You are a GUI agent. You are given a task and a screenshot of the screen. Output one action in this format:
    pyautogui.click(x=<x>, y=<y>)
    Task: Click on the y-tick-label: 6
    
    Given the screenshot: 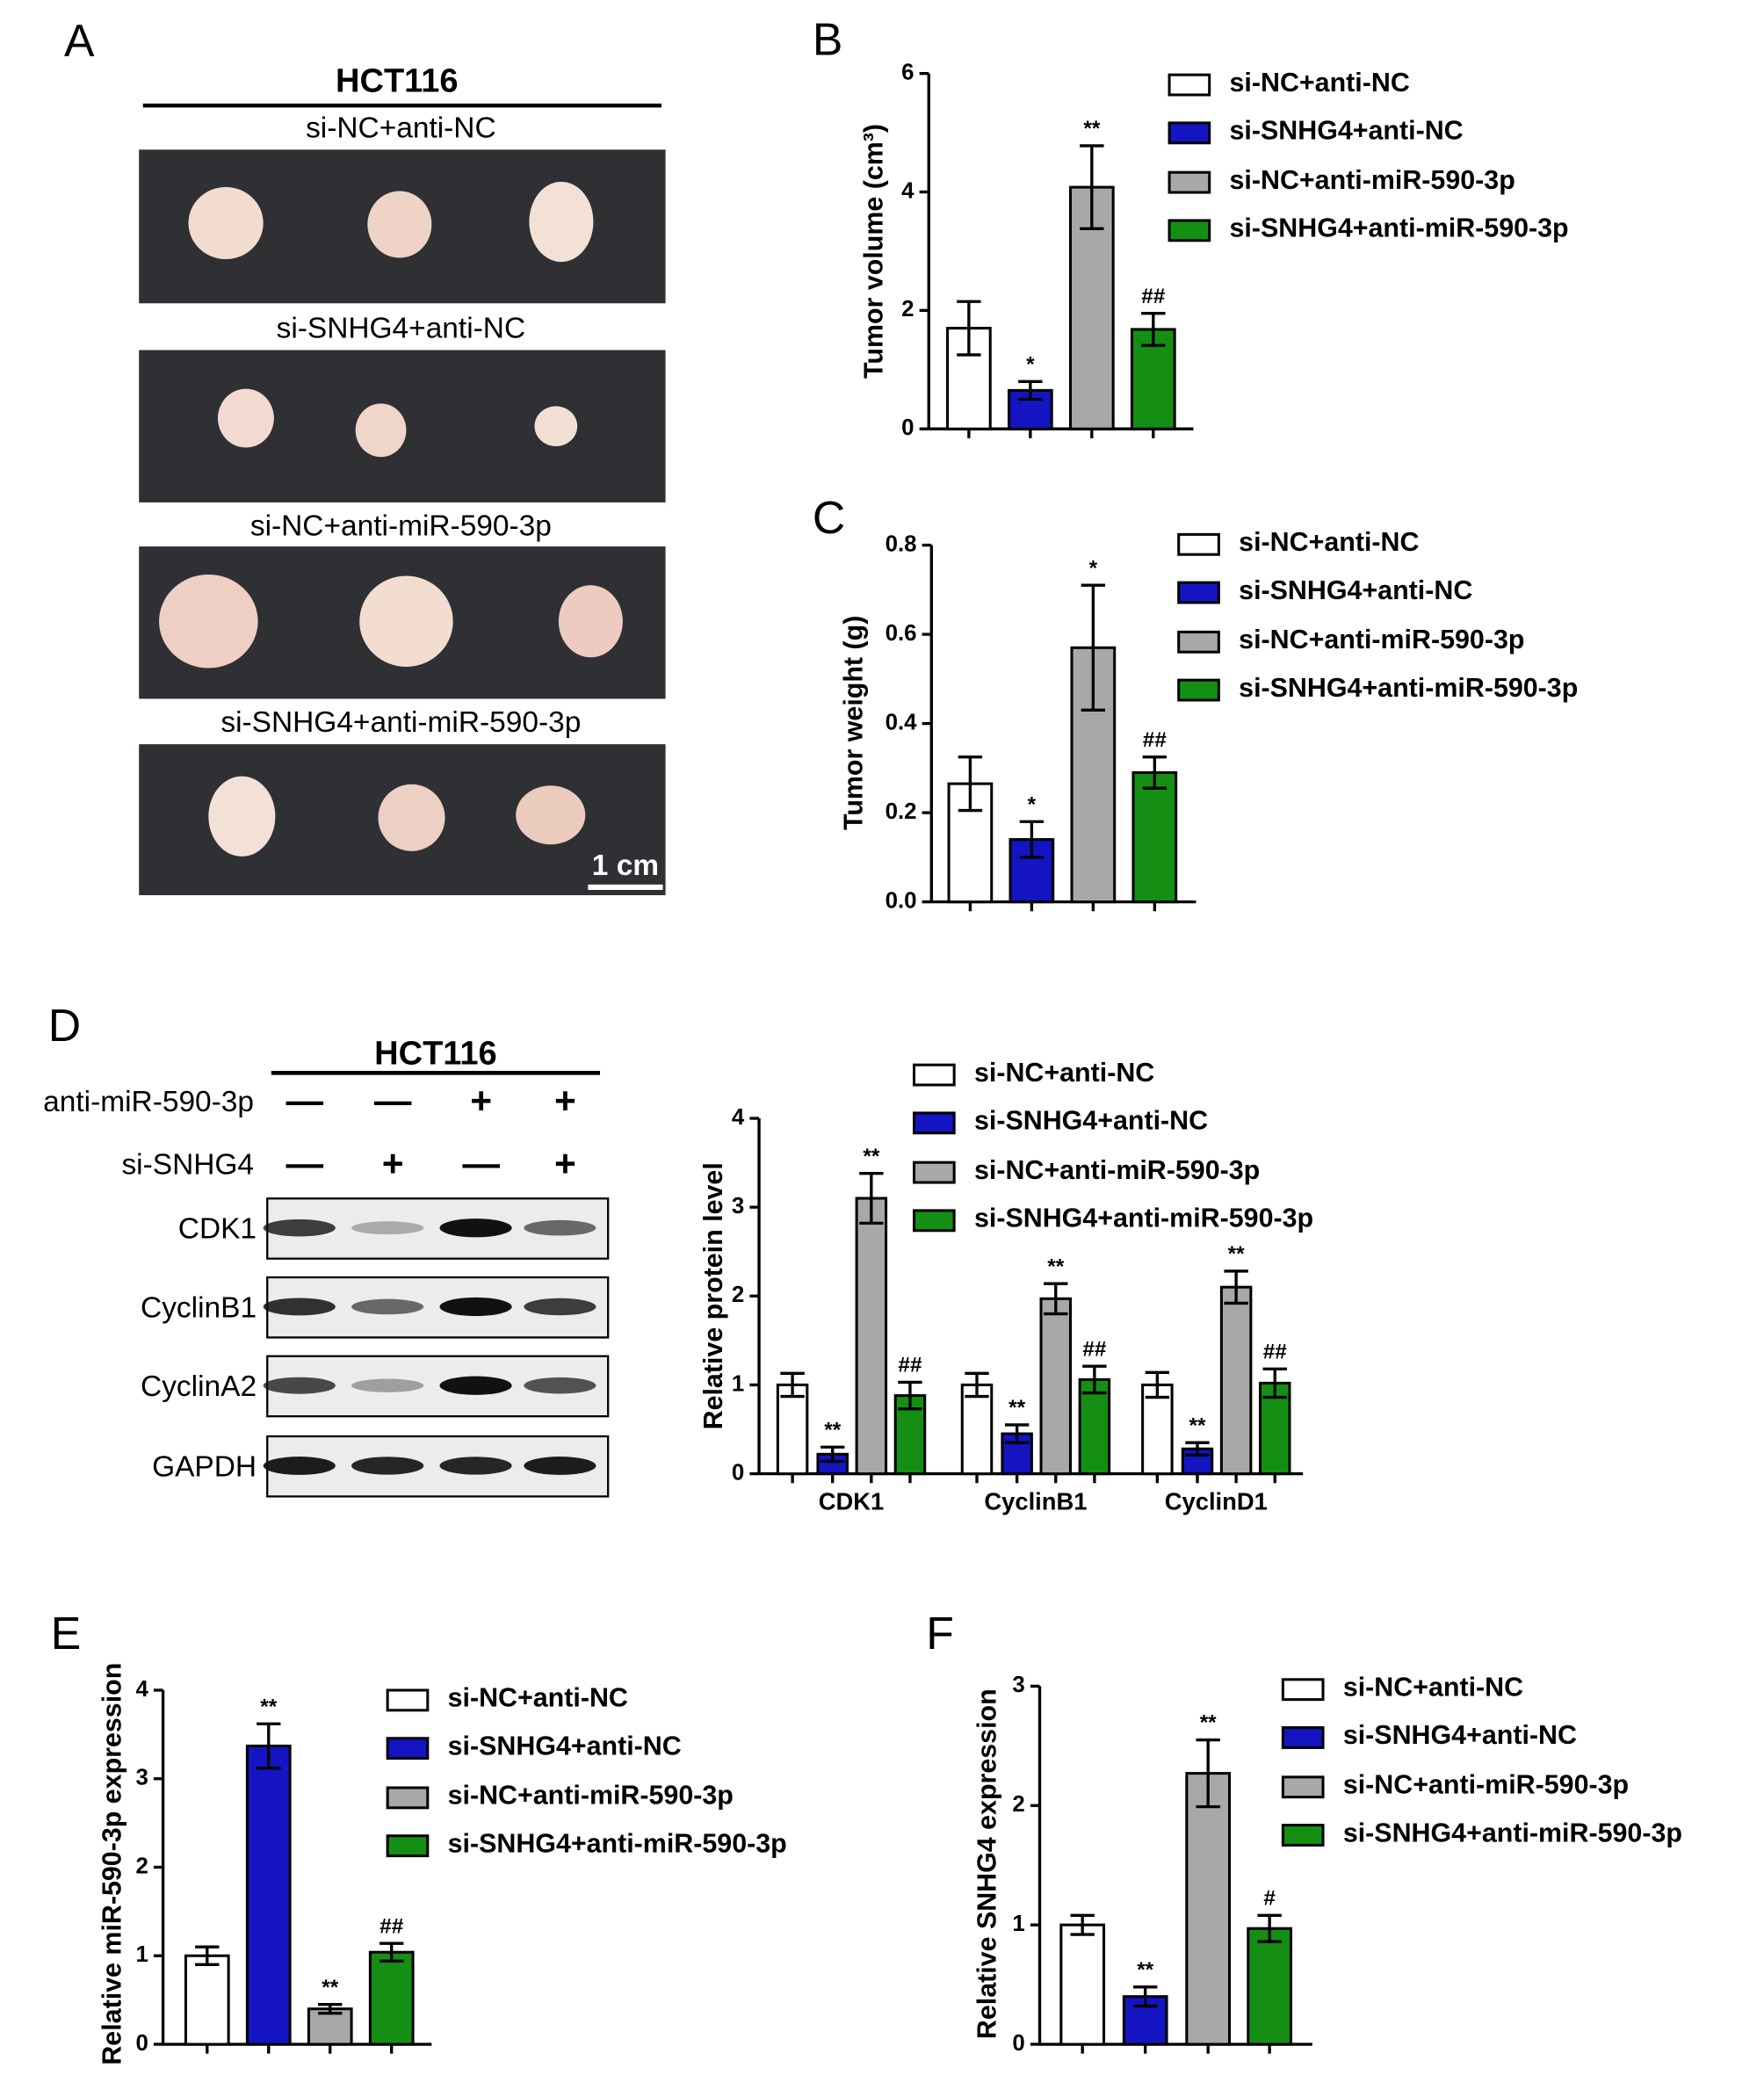 What is the action you would take?
    pyautogui.click(x=907, y=72)
    